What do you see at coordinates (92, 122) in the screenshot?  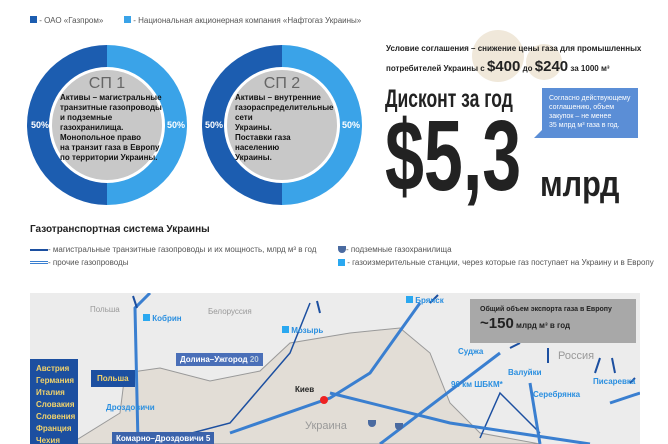 I see `text-line: и подземные газохранилища.` at bounding box center [92, 122].